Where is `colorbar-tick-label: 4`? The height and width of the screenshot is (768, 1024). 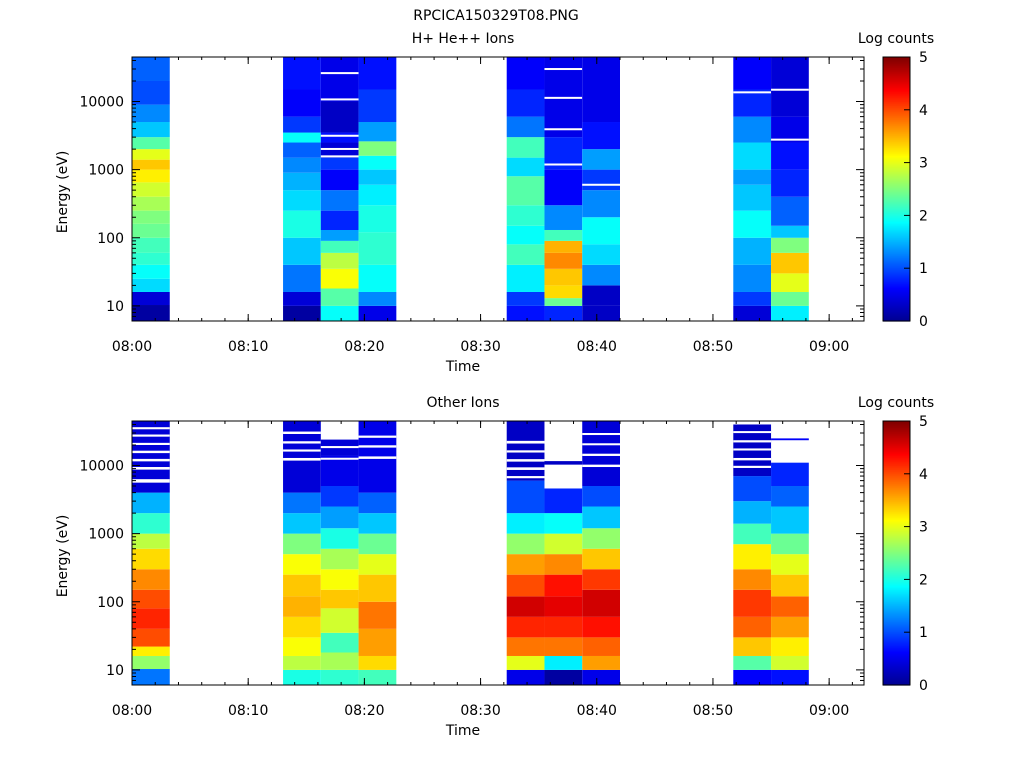 colorbar-tick-label: 4 is located at coordinates (923, 475).